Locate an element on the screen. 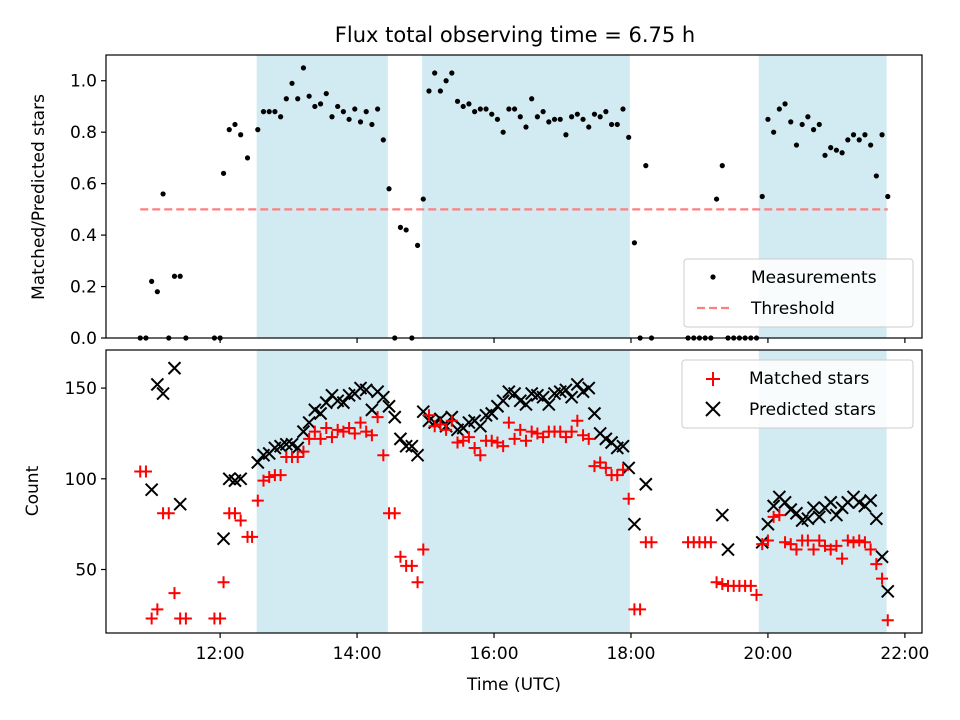 This screenshot has width=960, height=720. legend-measurements-marker is located at coordinates (713, 277).